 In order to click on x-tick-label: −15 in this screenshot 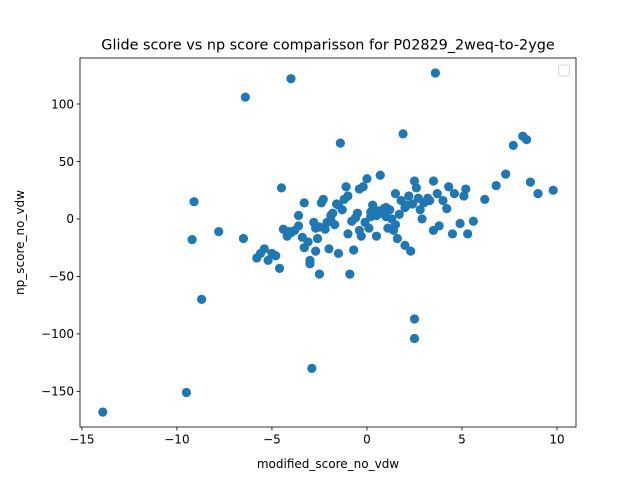, I will do `click(81, 440)`.